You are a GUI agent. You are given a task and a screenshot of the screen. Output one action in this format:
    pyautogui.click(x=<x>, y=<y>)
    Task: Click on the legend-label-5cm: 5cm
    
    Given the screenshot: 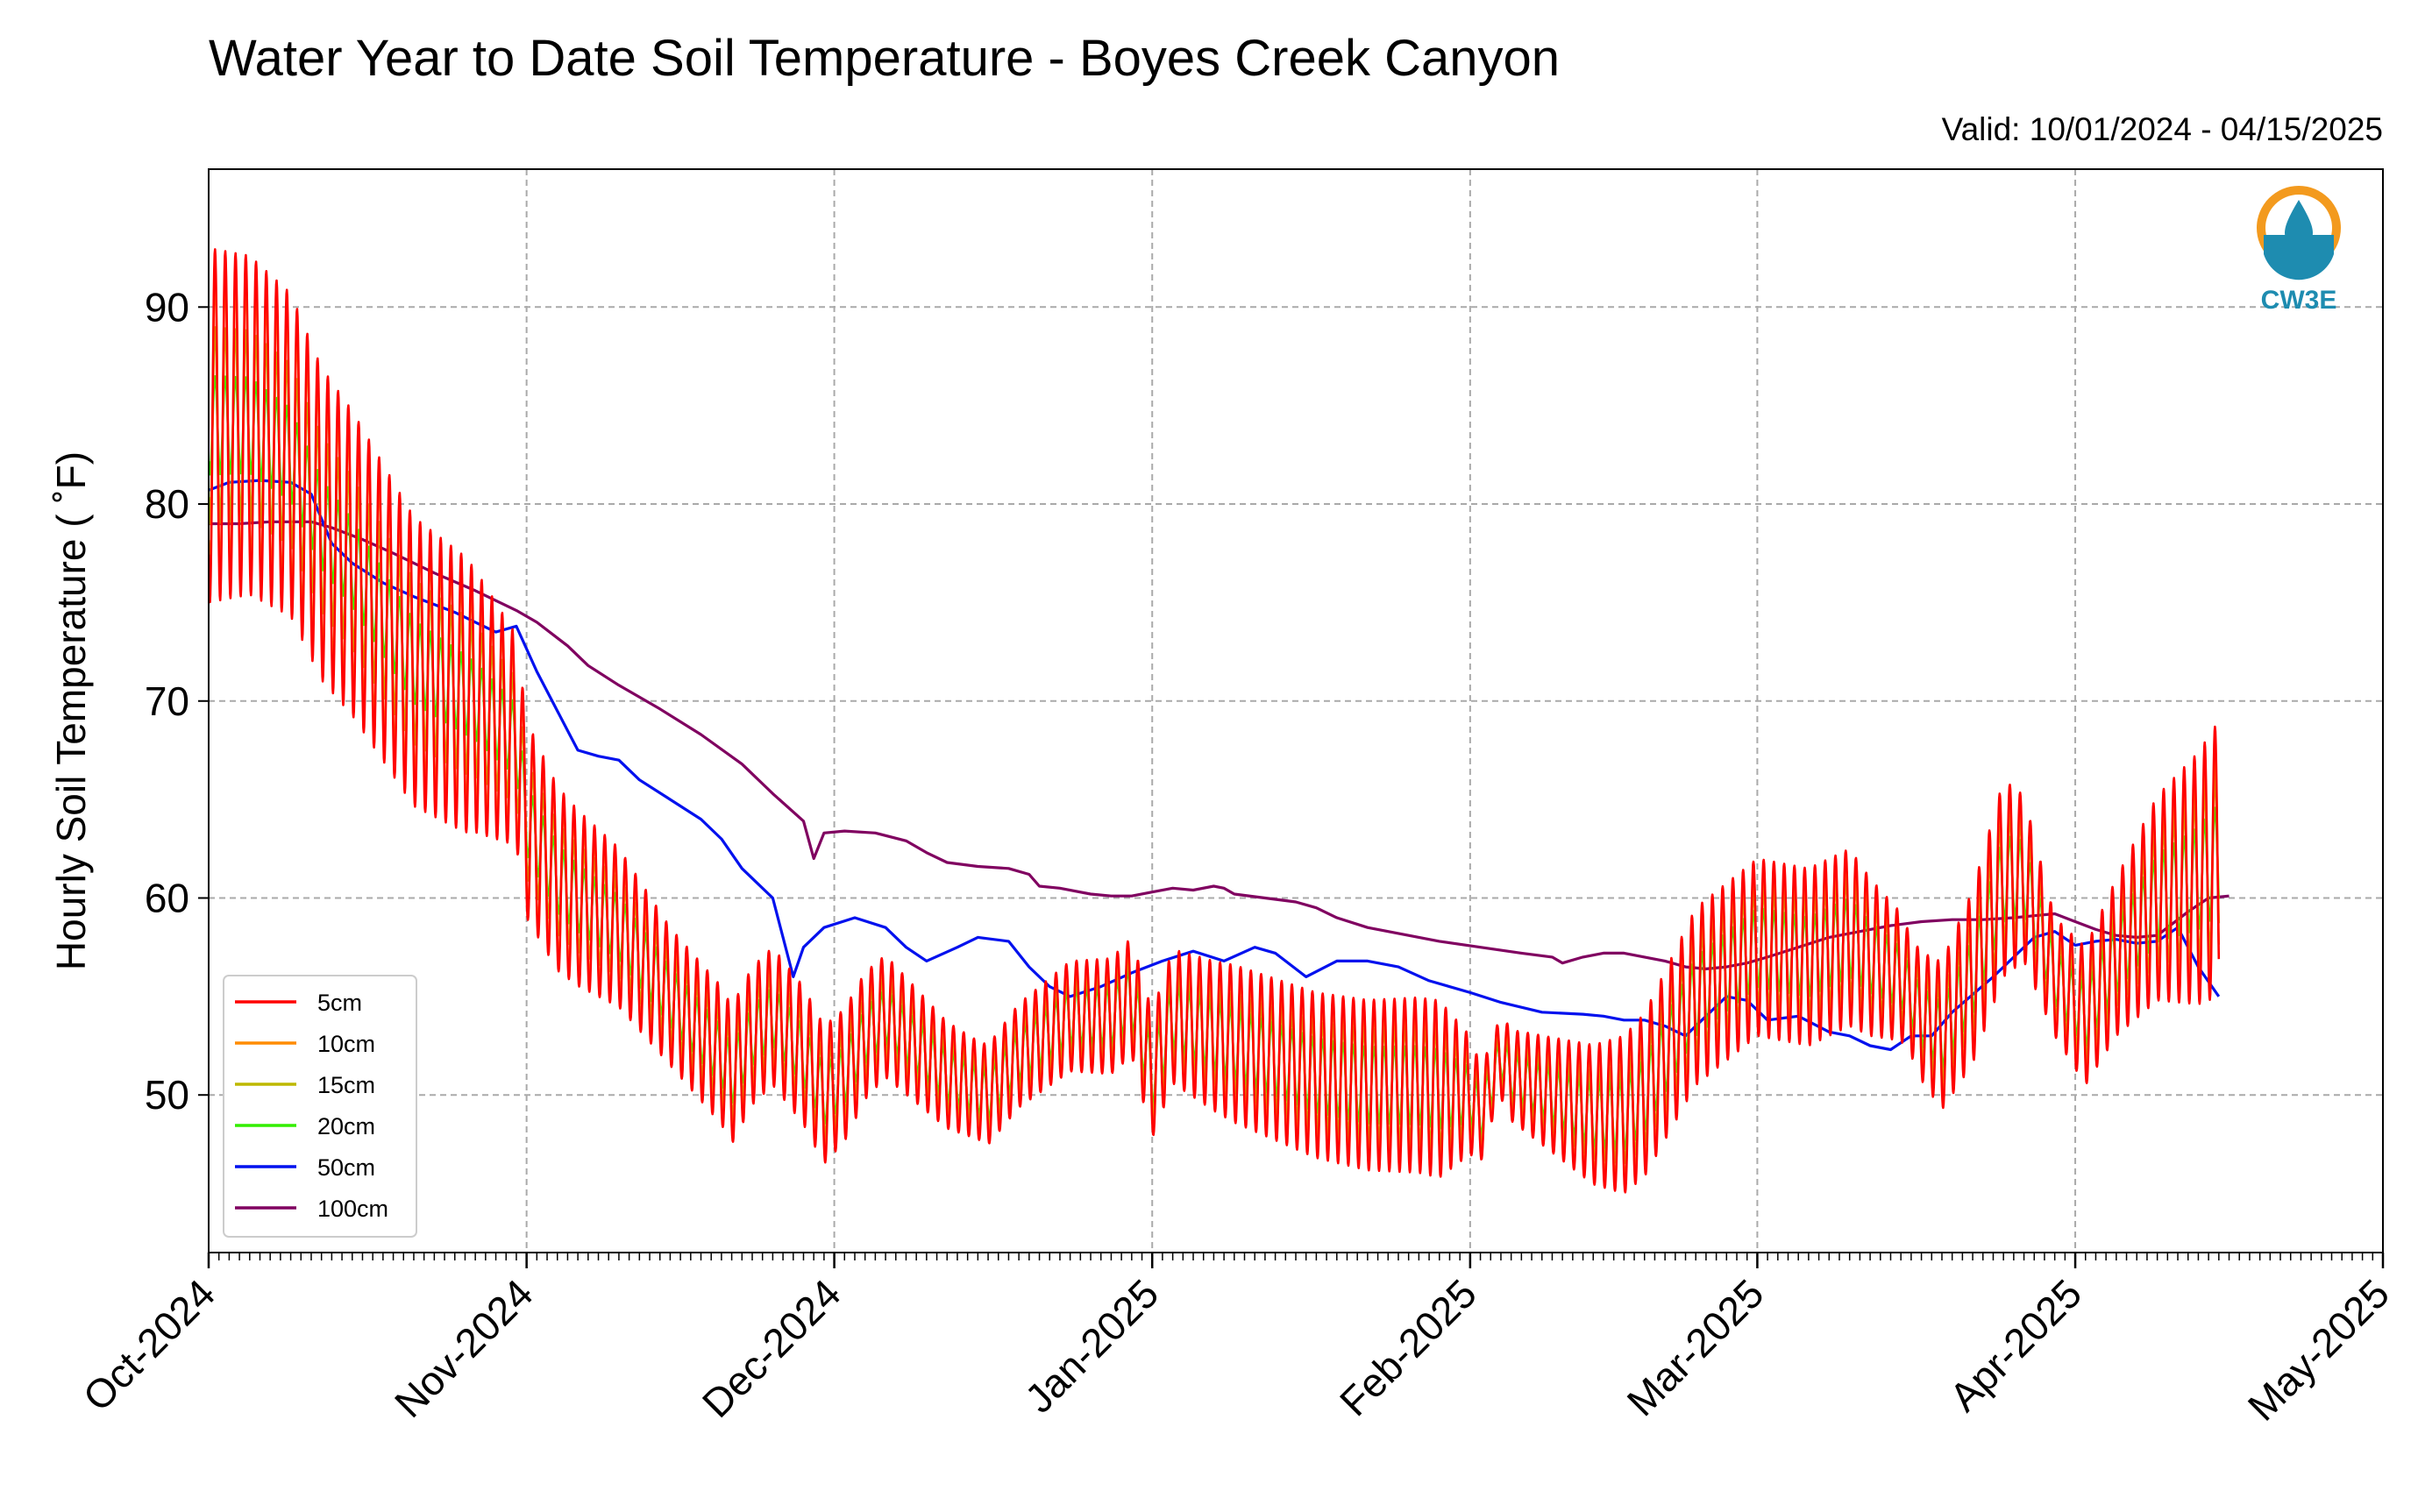 What is the action you would take?
    pyautogui.click(x=339, y=1003)
    